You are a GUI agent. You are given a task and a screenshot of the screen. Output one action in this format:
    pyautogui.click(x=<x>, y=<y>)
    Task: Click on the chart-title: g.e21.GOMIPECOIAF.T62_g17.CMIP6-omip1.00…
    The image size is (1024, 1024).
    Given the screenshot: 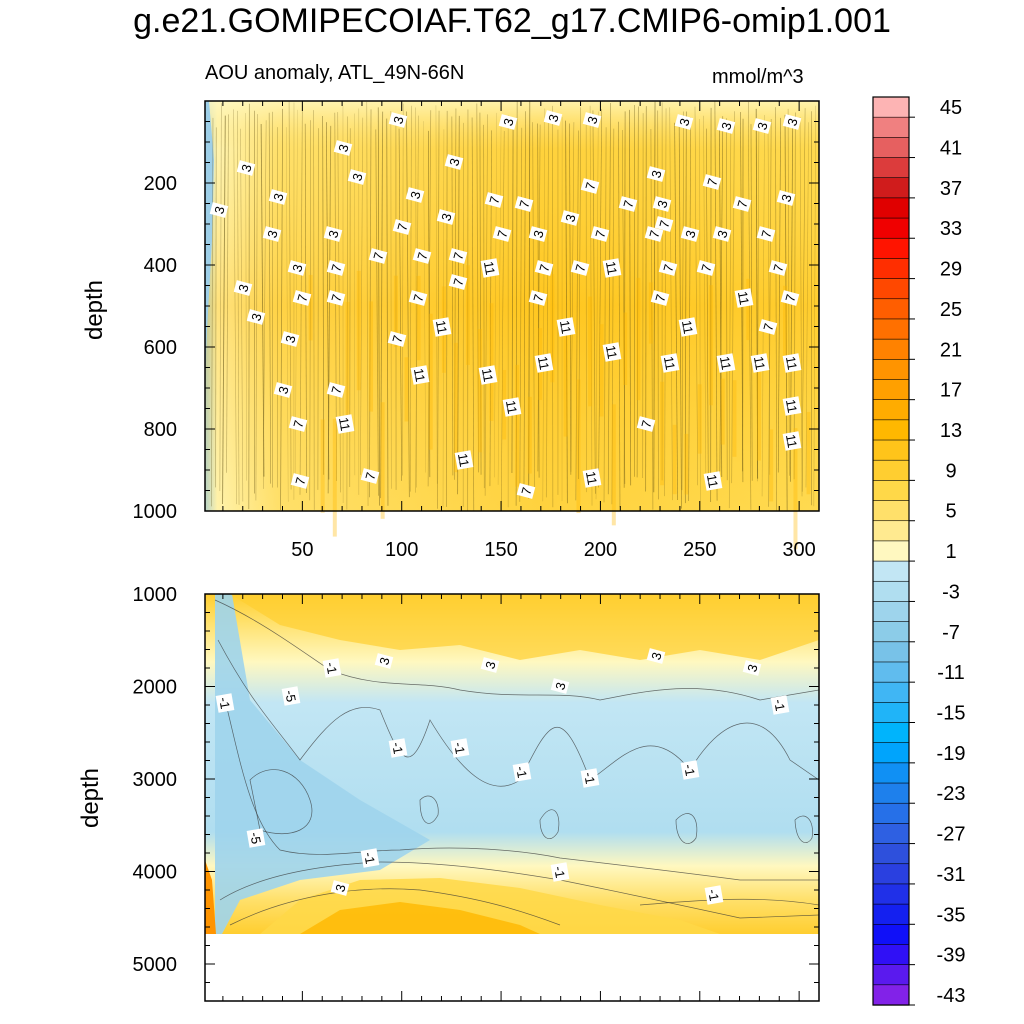 What is the action you would take?
    pyautogui.click(x=512, y=21)
    